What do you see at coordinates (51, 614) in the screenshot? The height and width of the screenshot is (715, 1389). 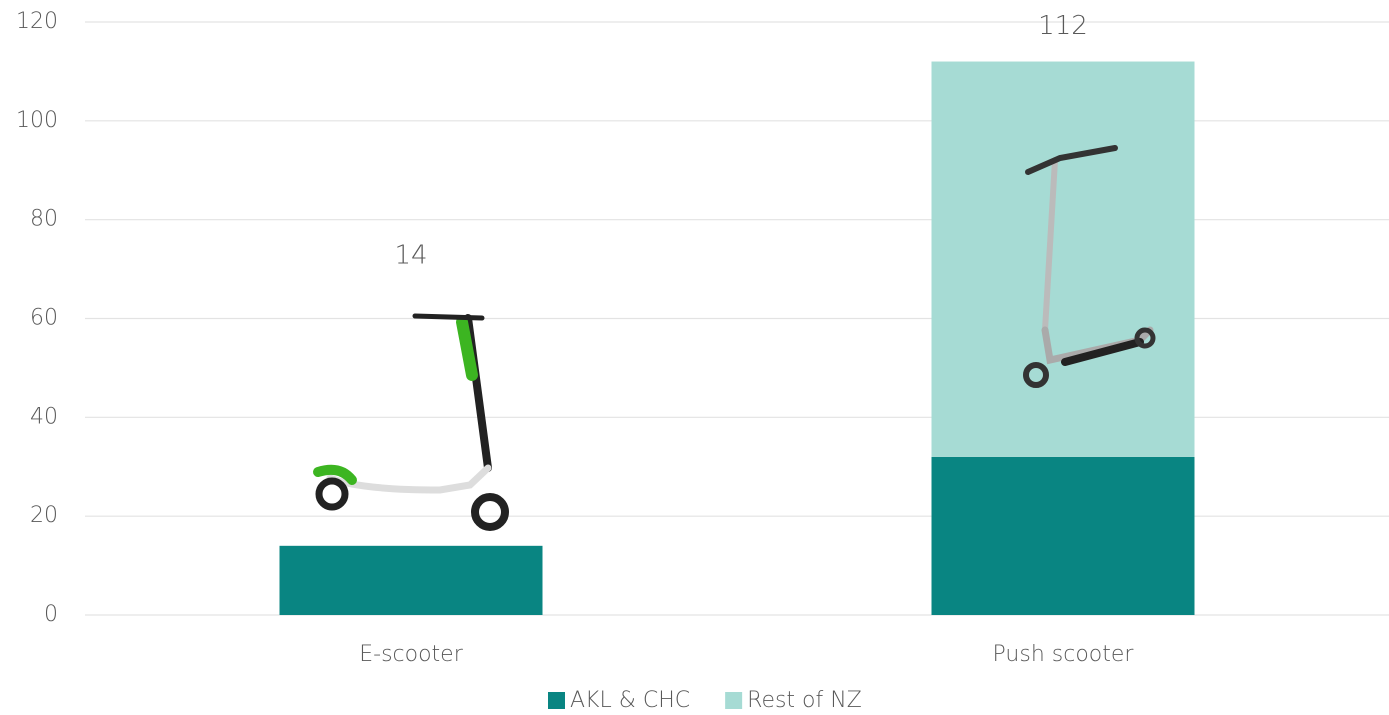 I see `y-tick-label: 0` at bounding box center [51, 614].